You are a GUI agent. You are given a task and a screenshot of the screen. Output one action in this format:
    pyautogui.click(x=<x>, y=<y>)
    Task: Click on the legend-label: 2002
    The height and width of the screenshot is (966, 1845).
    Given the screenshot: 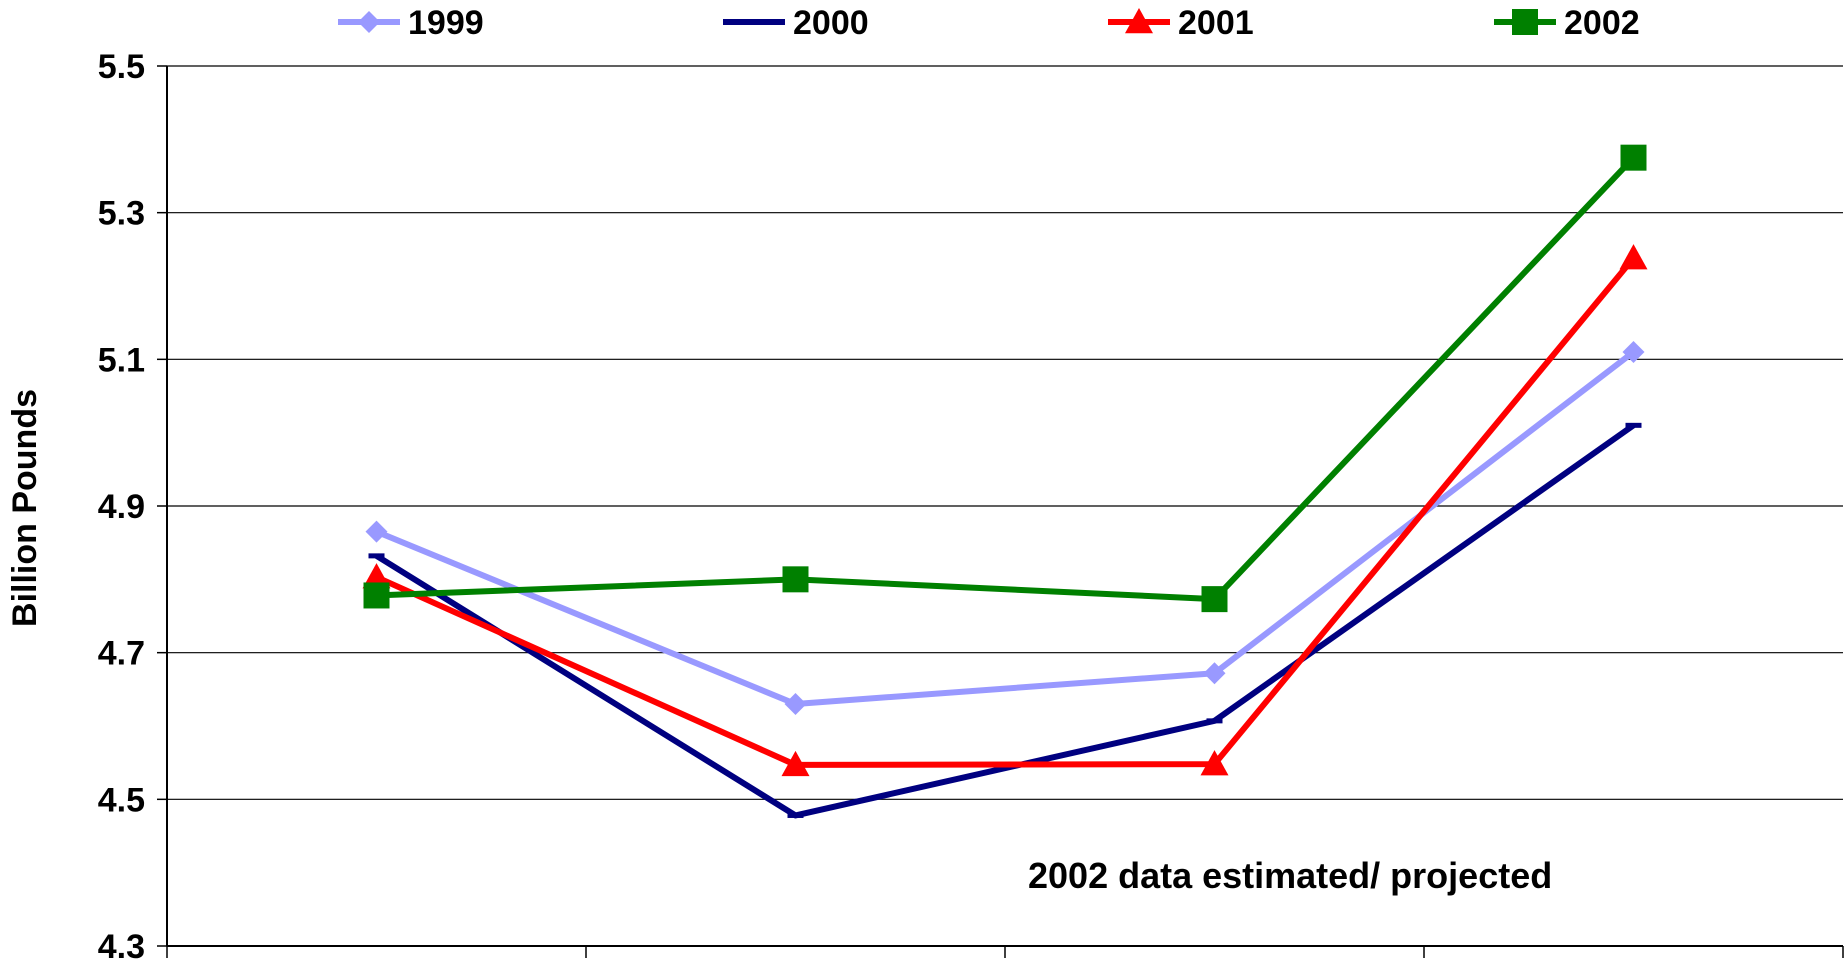 What is the action you would take?
    pyautogui.click(x=1602, y=23)
    